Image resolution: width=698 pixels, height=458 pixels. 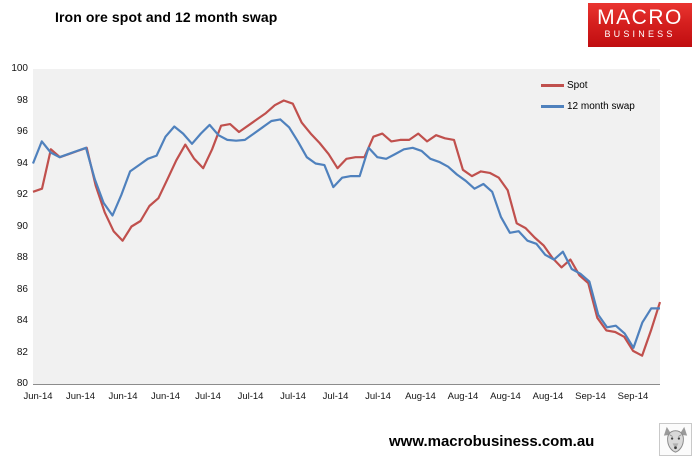 I want to click on legend-item-spot: Spot, so click(x=588, y=85).